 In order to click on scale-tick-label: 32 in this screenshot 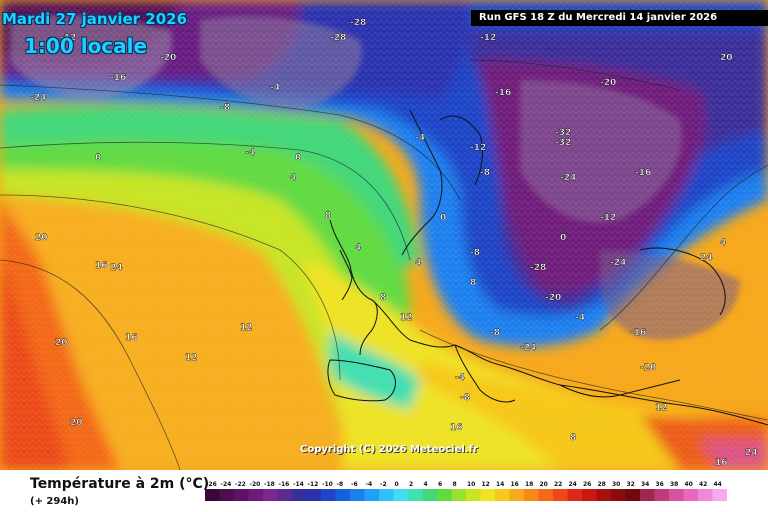, I will do `click(631, 484)`.